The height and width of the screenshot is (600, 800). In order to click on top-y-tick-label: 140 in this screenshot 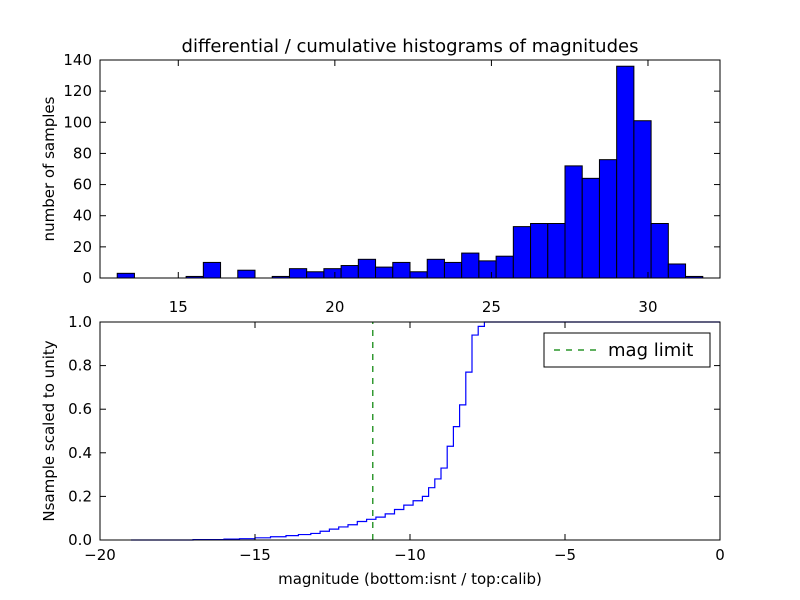, I will do `click(77, 60)`.